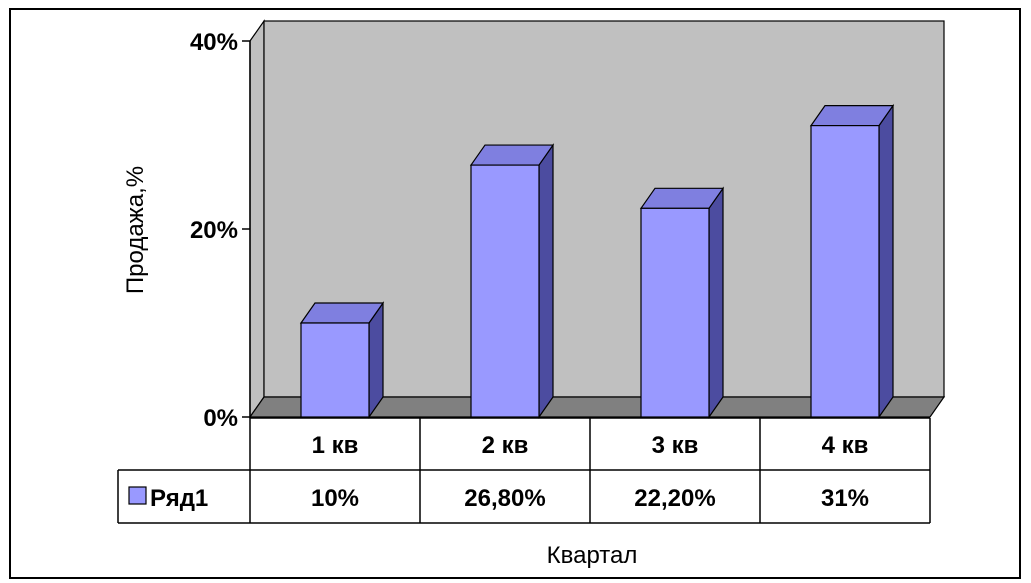 This screenshot has width=1031, height=583. I want to click on y-axis-ticks: 0% 20% 40%, so click(220, 230).